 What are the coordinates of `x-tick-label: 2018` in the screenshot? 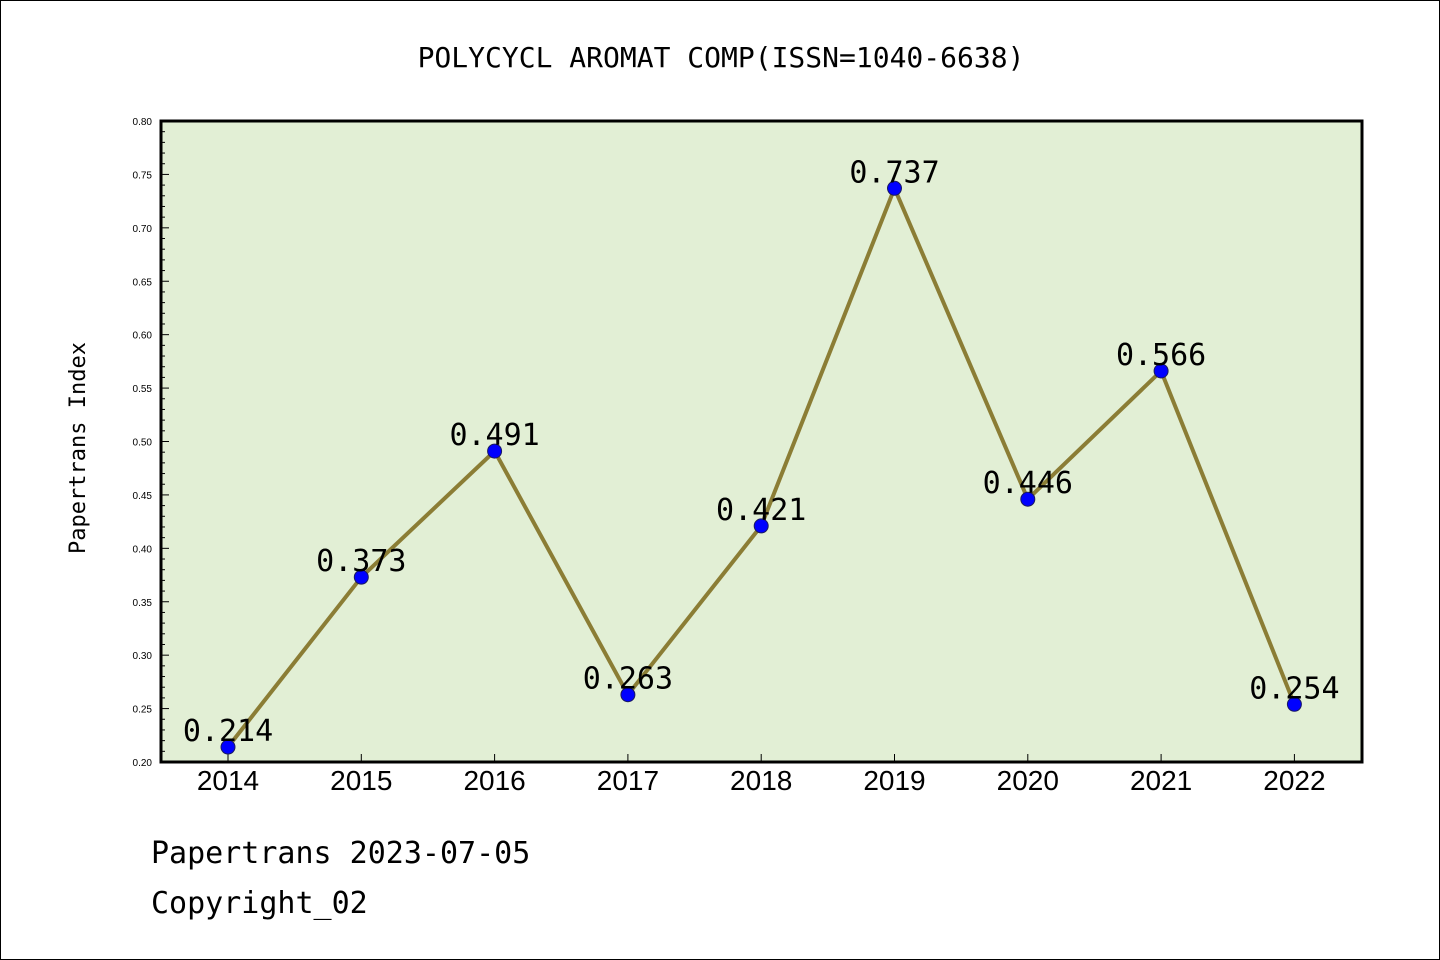 It's located at (761, 780).